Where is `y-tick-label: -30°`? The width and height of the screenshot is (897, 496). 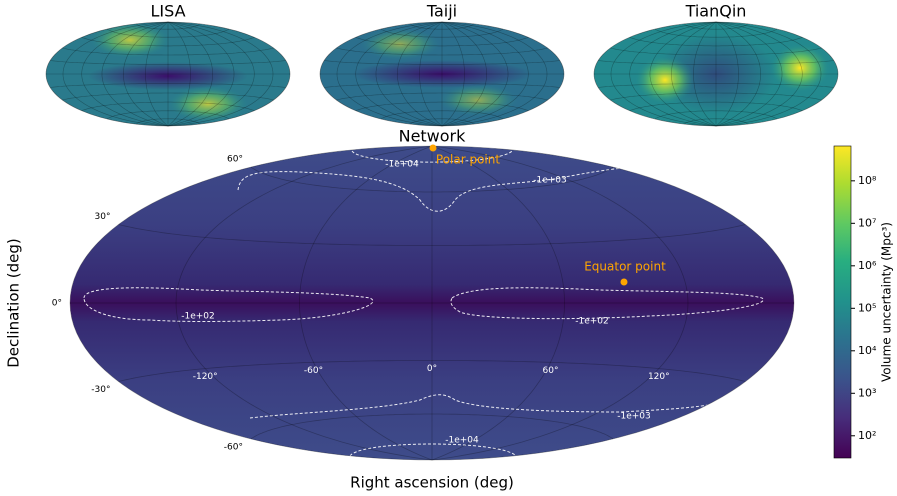
y-tick-label: -30° is located at coordinates (100, 390).